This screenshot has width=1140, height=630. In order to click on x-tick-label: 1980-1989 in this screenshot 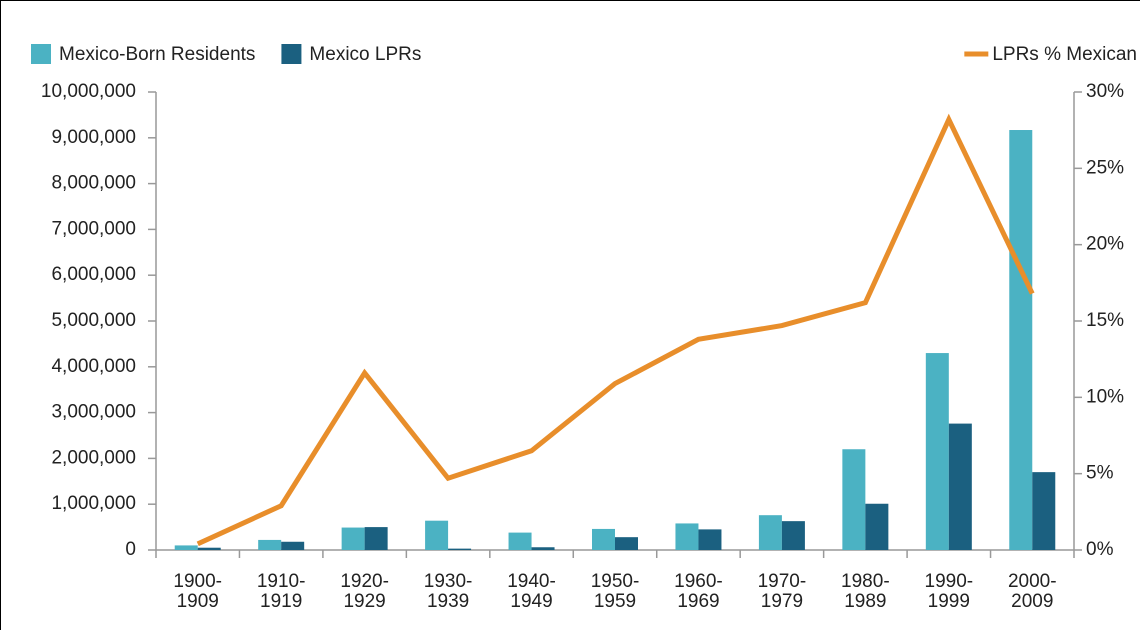, I will do `click(865, 591)`.